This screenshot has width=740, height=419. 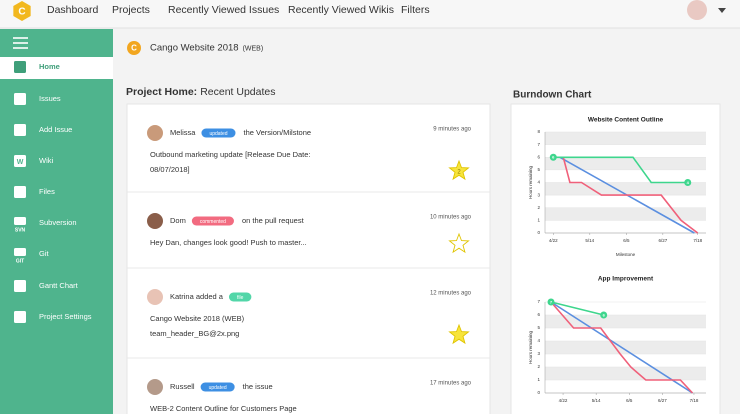 What do you see at coordinates (253, 48) in the screenshot?
I see `project-key: (WEB)` at bounding box center [253, 48].